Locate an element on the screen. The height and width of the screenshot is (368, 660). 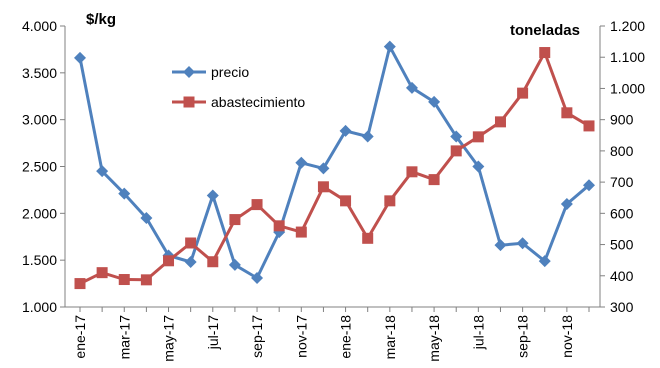
x-tick-label: may-17 is located at coordinates (169, 338).